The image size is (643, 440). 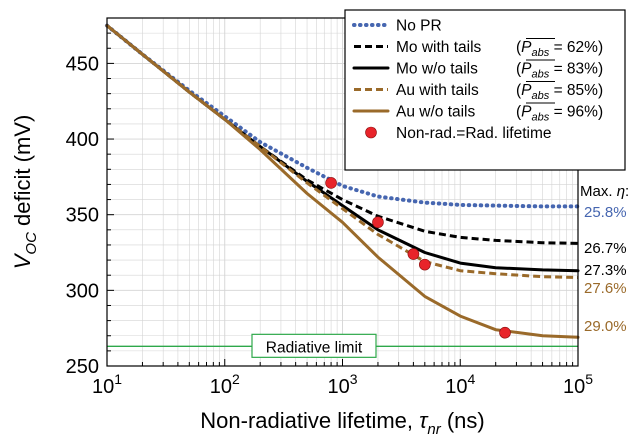 I want to click on legend-marker-name: Non-rad.=Rad. lifetime, so click(x=474, y=133).